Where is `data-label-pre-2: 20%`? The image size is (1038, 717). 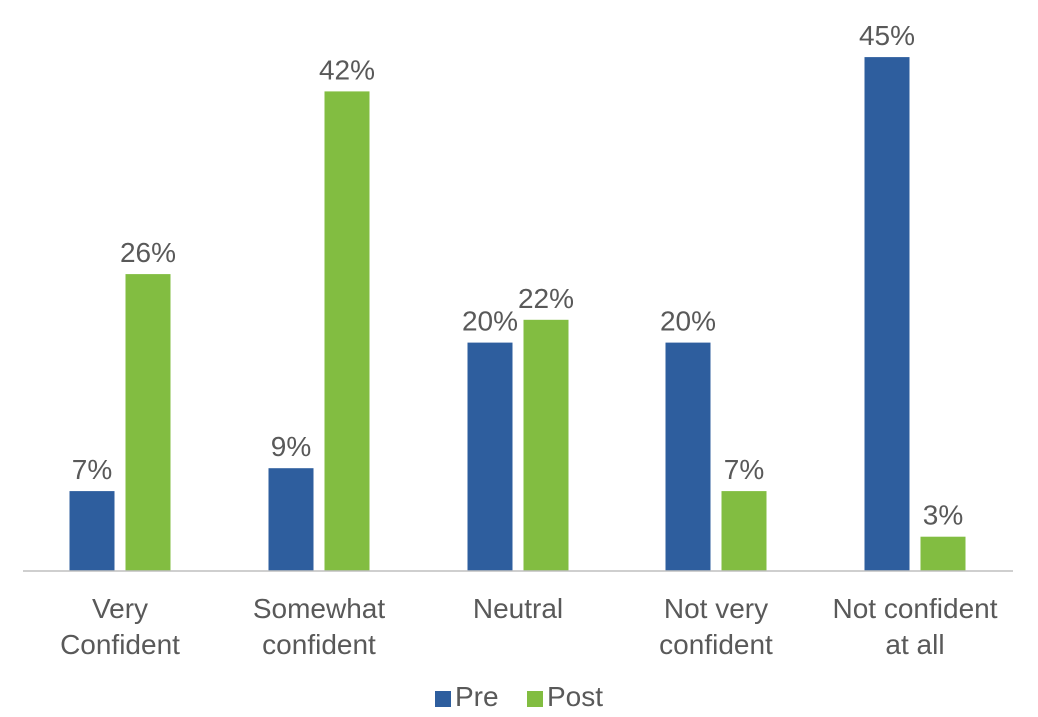
data-label-pre-2: 20% is located at coordinates (490, 321).